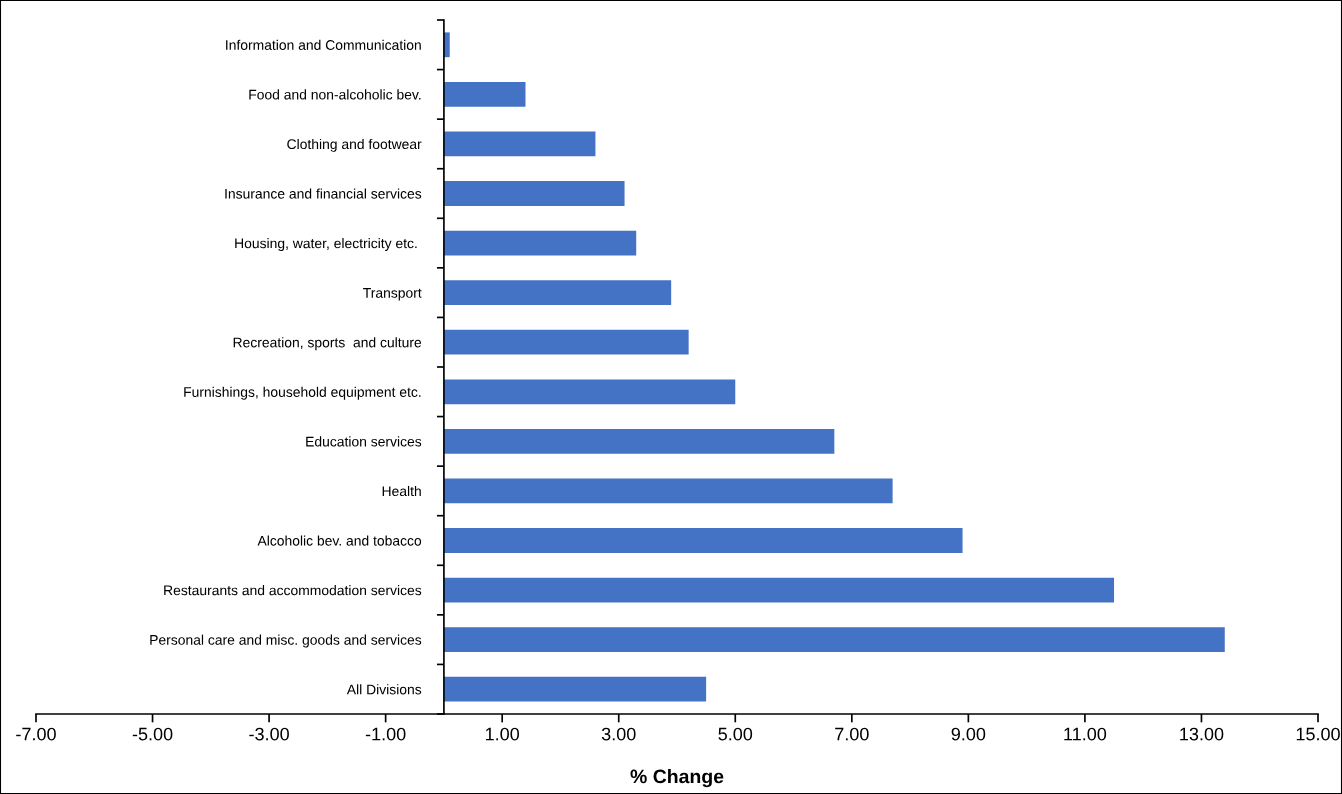 This screenshot has height=794, width=1342. I want to click on y-tick-label: Restaurants and accommodation services, so click(293, 590).